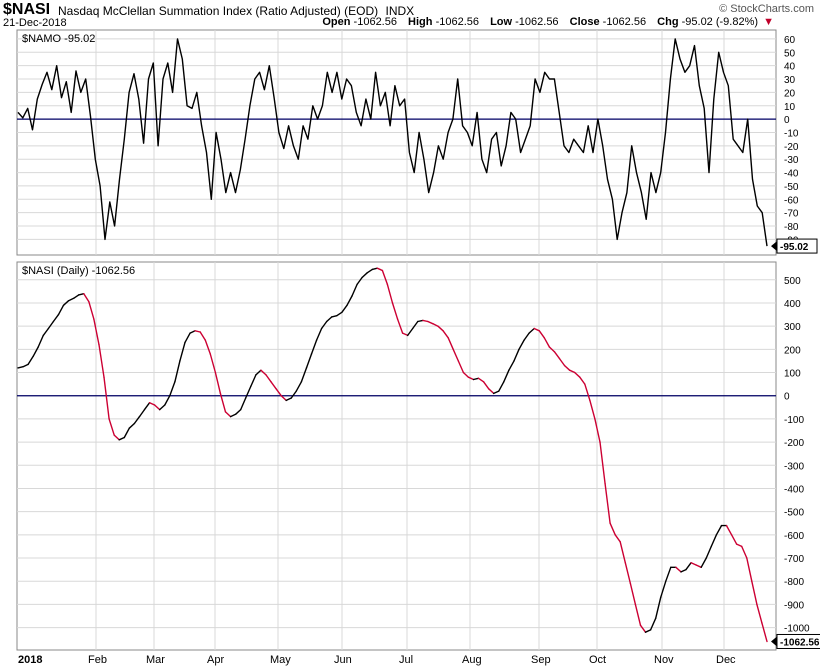 The width and height of the screenshot is (820, 668). What do you see at coordinates (343, 660) in the screenshot?
I see `xtick-label: Jun` at bounding box center [343, 660].